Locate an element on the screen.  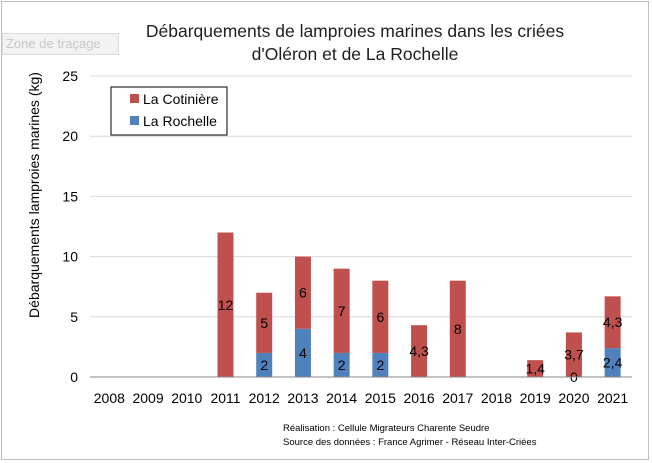
bar-la-cotiniere-2011 is located at coordinates (225, 304).